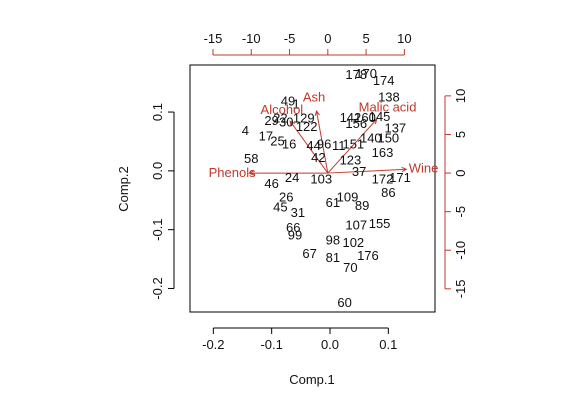 This screenshot has height=410, width=587. What do you see at coordinates (353, 242) in the screenshot?
I see `observation-label: 102` at bounding box center [353, 242].